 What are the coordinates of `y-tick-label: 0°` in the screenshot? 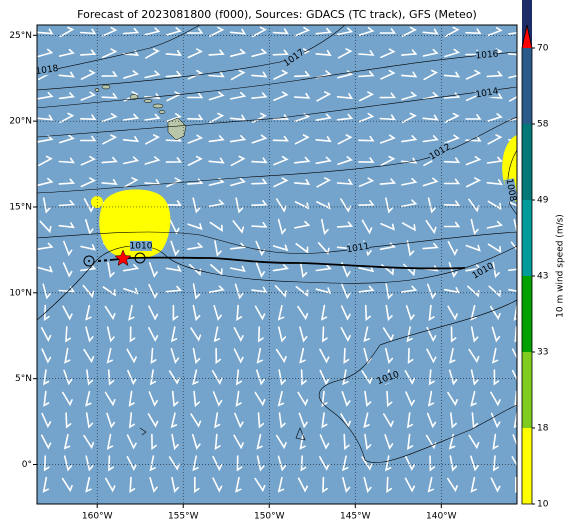 It's located at (27, 465).